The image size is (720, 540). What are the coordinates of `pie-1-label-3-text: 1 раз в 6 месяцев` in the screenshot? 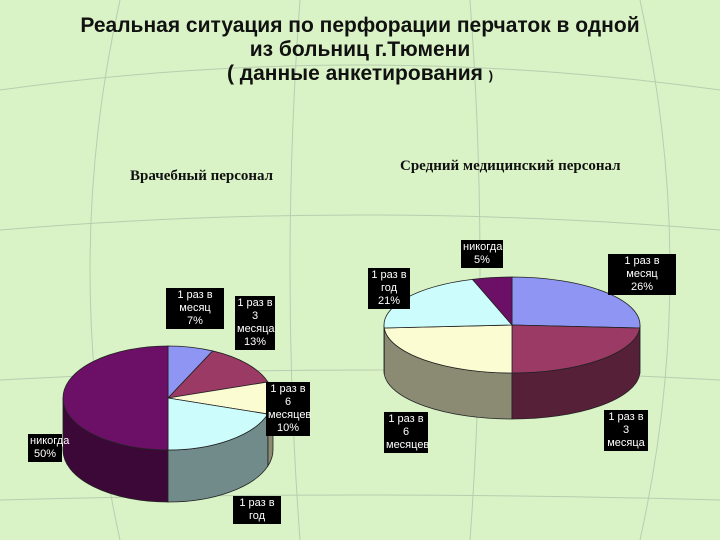 It's located at (290, 402).